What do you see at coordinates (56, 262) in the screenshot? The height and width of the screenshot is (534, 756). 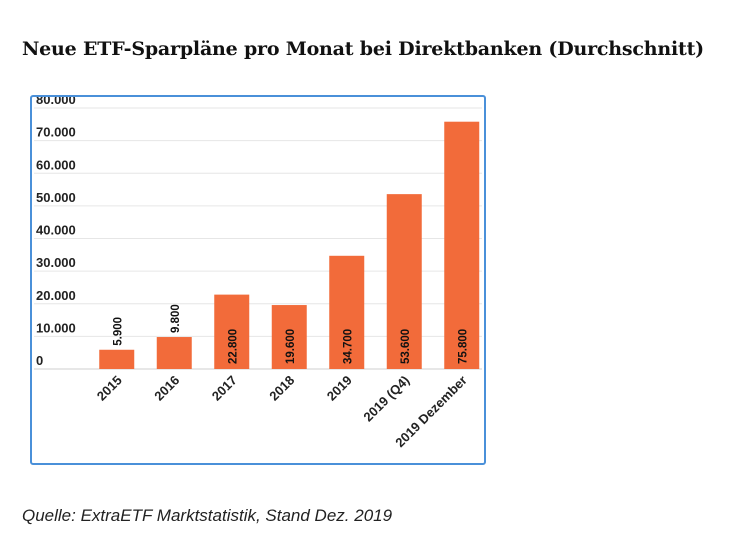 I see `y-tick-label: 30.000` at bounding box center [56, 262].